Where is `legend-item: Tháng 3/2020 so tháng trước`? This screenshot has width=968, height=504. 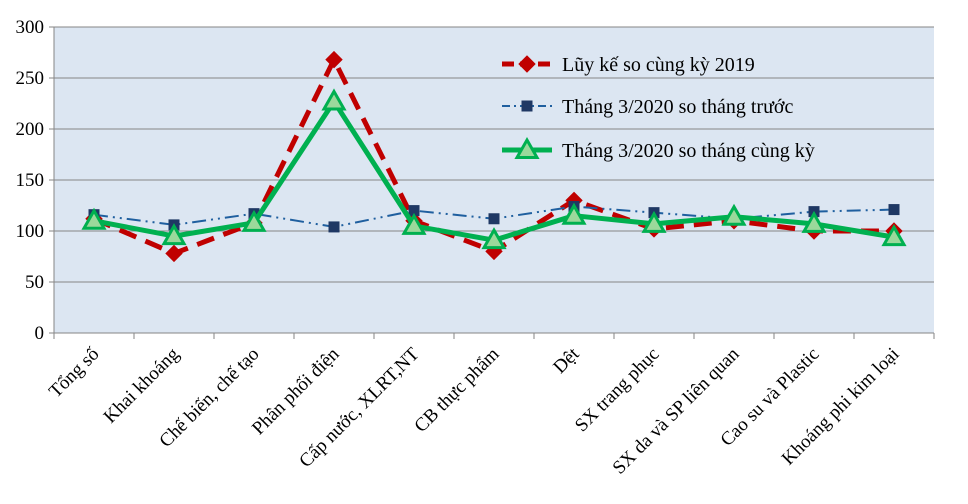 legend-item: Tháng 3/2020 so tháng trước is located at coordinates (648, 107).